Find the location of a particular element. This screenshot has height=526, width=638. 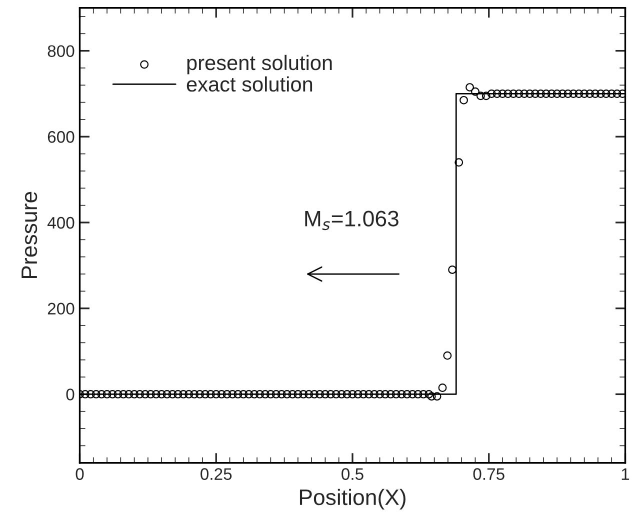

x-tick-label: 0.75 is located at coordinates (488, 474).